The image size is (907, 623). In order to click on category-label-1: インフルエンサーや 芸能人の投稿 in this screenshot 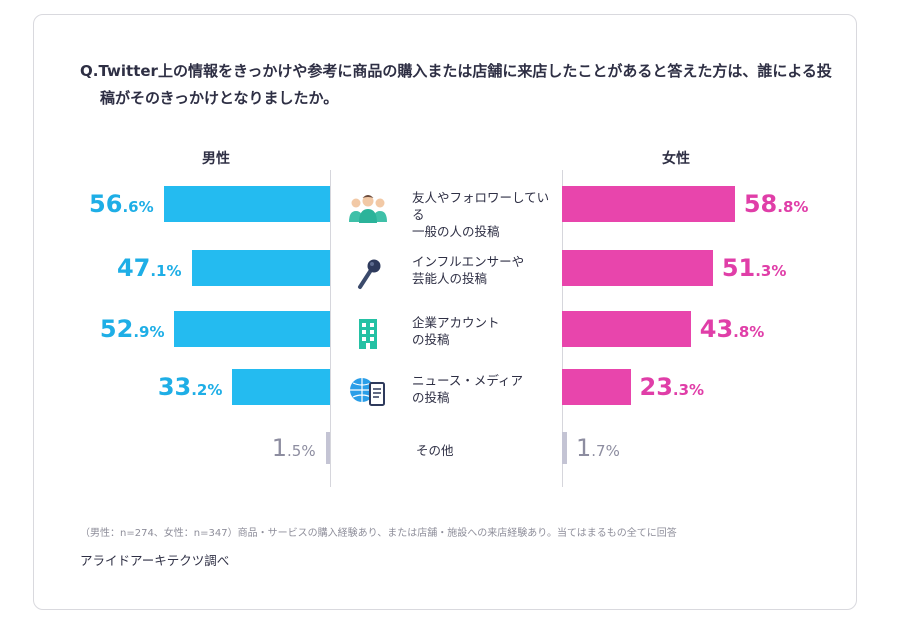, I will do `click(468, 270)`.